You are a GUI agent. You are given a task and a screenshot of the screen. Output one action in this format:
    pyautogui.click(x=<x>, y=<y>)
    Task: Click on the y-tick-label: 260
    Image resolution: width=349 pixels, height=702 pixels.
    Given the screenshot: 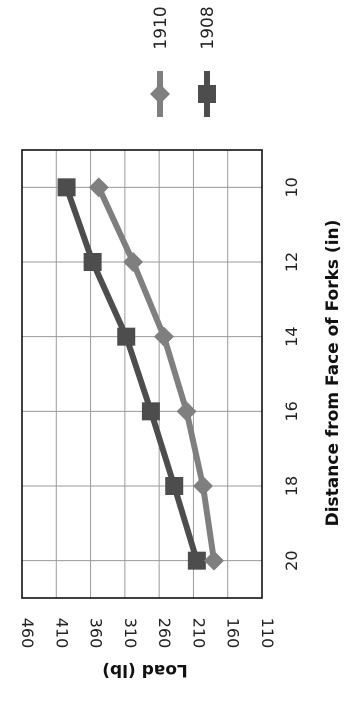 What is the action you would take?
    pyautogui.click(x=164, y=633)
    